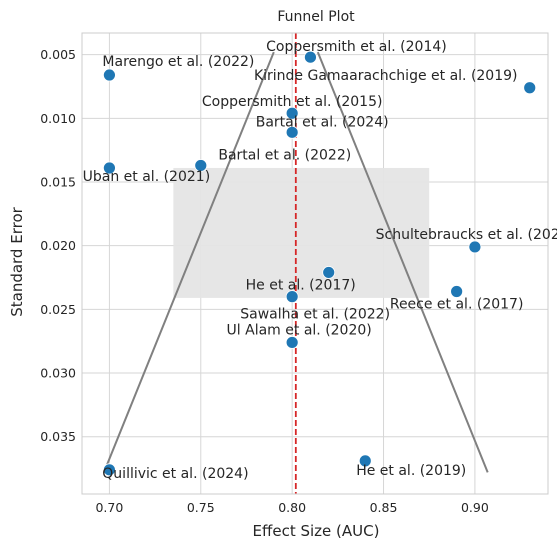  I want to click on y-axis-title: Standard Error, so click(17, 261).